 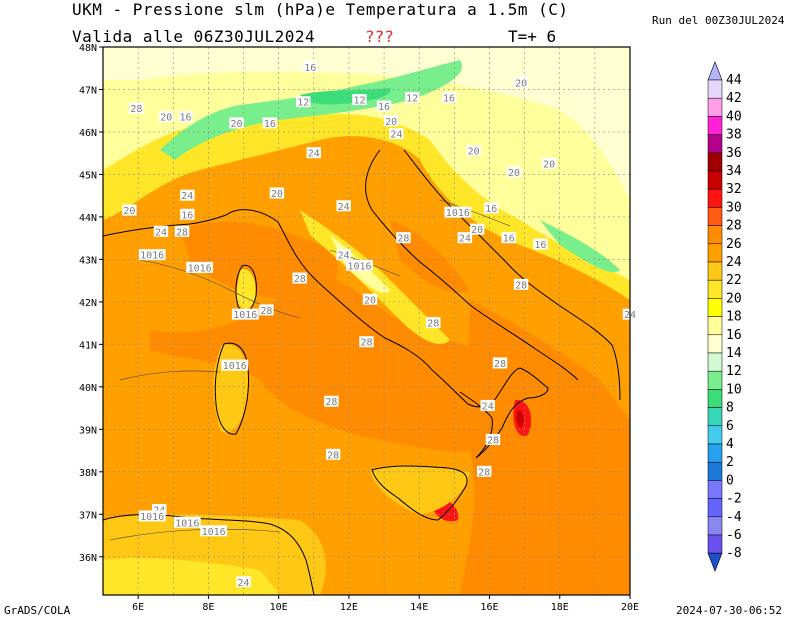 I want to click on lat-tick-label: 39N, so click(x=88, y=430).